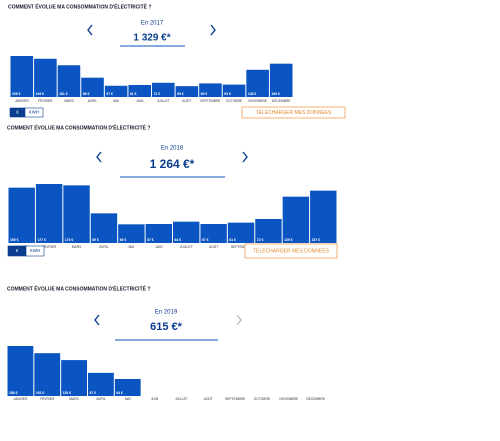 The width and height of the screenshot is (500, 441). I want to click on bar-value-label: 89 €, so click(95, 240).